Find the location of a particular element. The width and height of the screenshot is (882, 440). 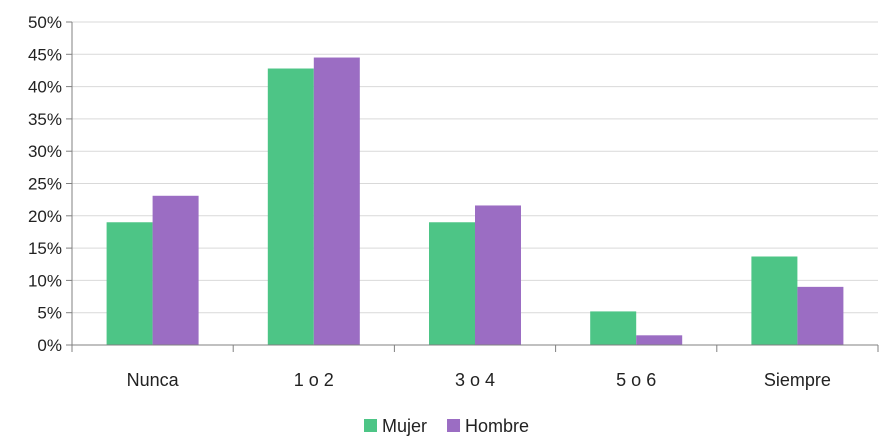

y-tick-label: 40% is located at coordinates (45, 87).